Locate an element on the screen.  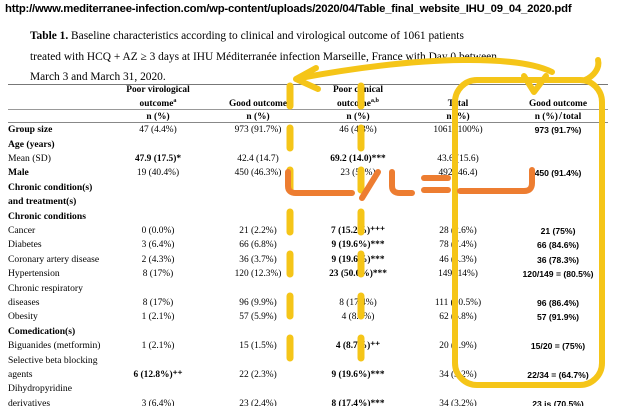
cell-good-outcome-over-total: 21 (75%) is located at coordinates (558, 230).